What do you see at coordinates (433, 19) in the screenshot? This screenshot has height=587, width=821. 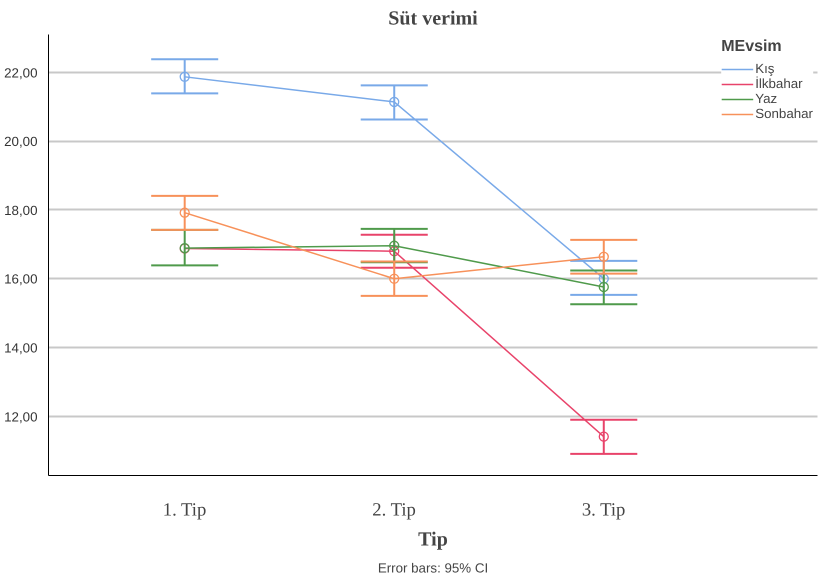 I see `chart-title: Süt verimi` at bounding box center [433, 19].